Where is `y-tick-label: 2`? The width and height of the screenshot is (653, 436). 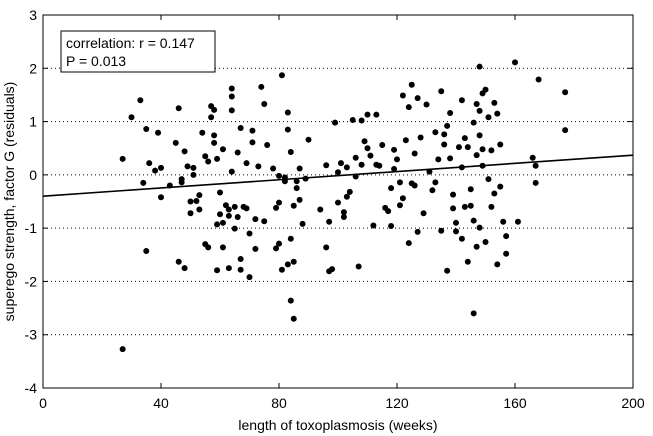
y-tick-label: 2 is located at coordinates (33, 68).